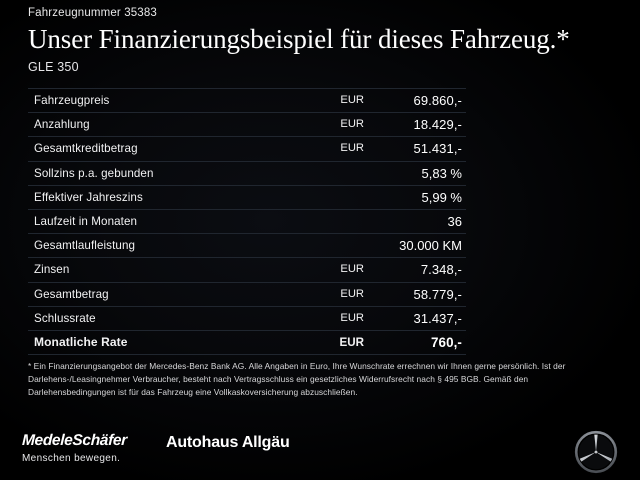 This screenshot has width=640, height=480. I want to click on vehicle-model: GLE 350, so click(53, 67).